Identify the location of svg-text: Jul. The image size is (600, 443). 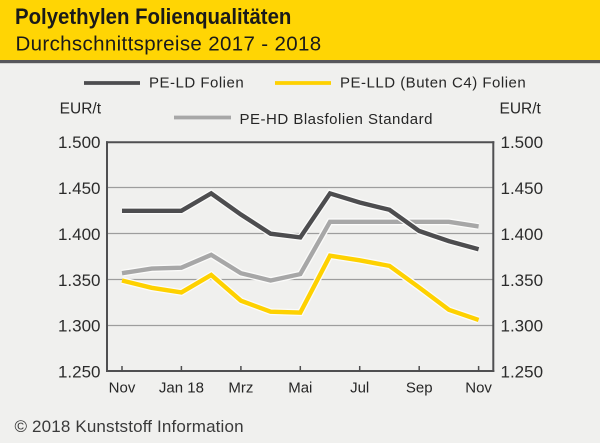
(359, 387).